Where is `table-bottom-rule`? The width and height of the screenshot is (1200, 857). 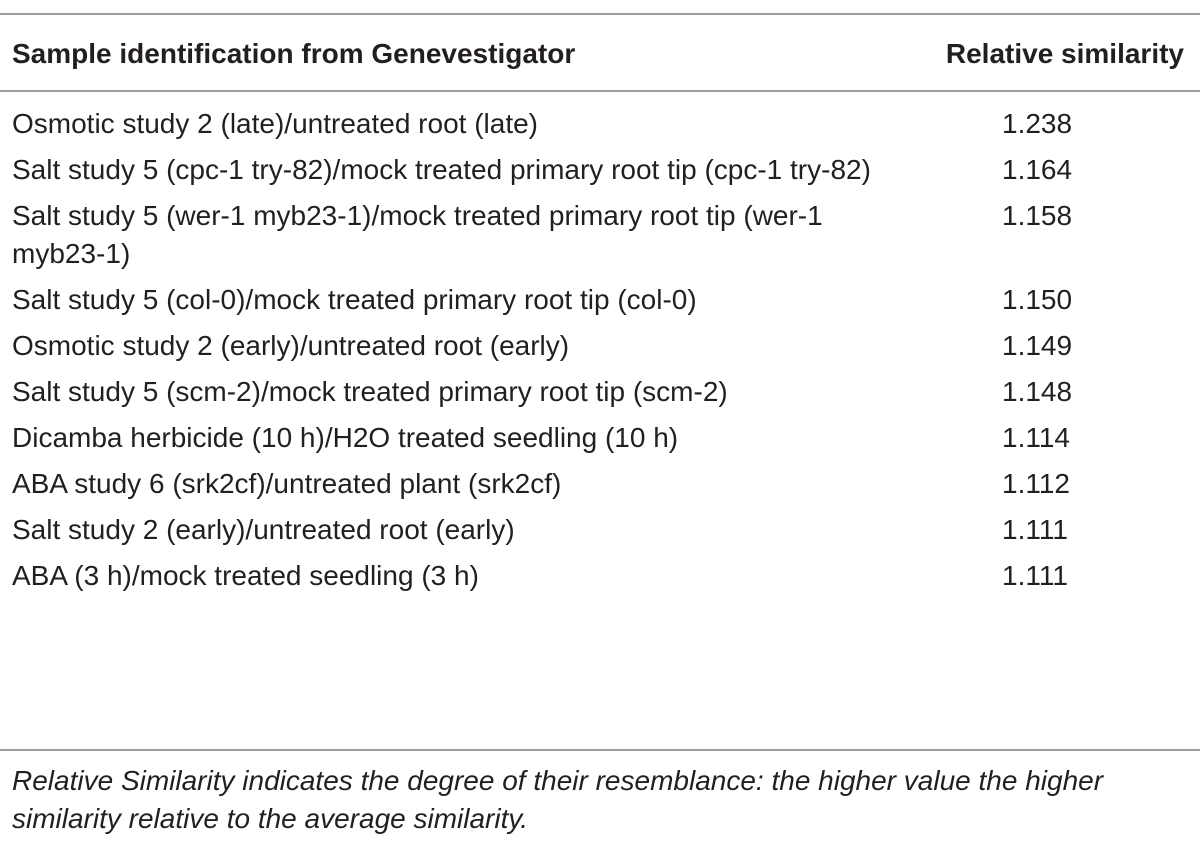 table-bottom-rule is located at coordinates (600, 750).